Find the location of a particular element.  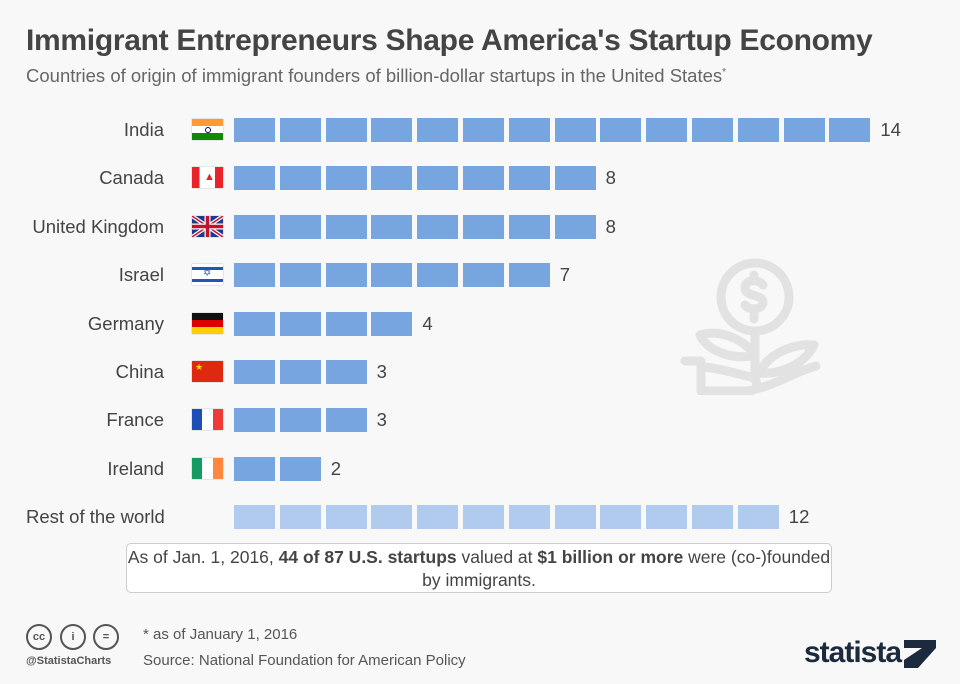

value-label: 12 is located at coordinates (799, 517).